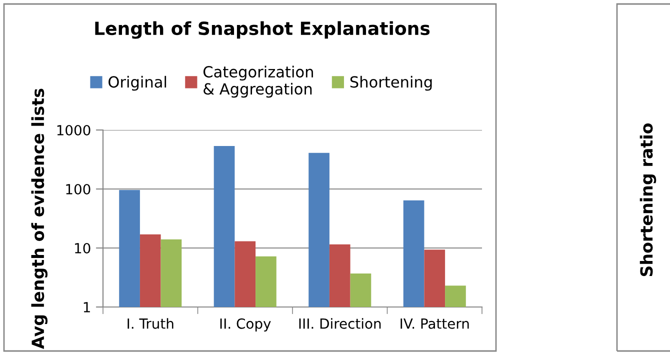  I want to click on y-axis-title: Avg length of evidence lists, so click(39, 218).